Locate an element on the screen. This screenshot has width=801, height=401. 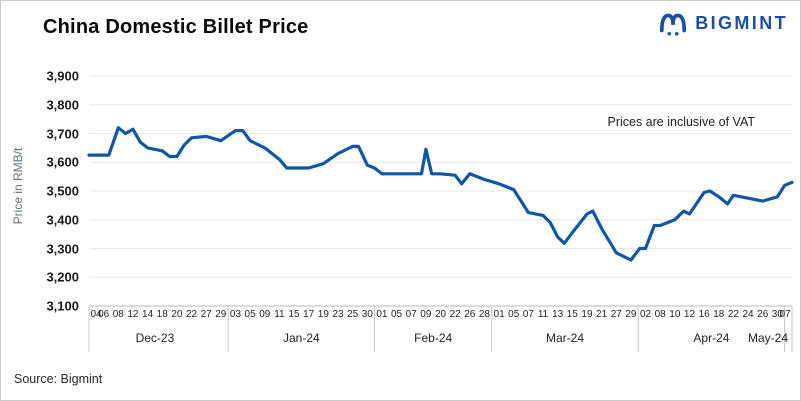
y-tick-label: 3,300 is located at coordinates (62, 248).